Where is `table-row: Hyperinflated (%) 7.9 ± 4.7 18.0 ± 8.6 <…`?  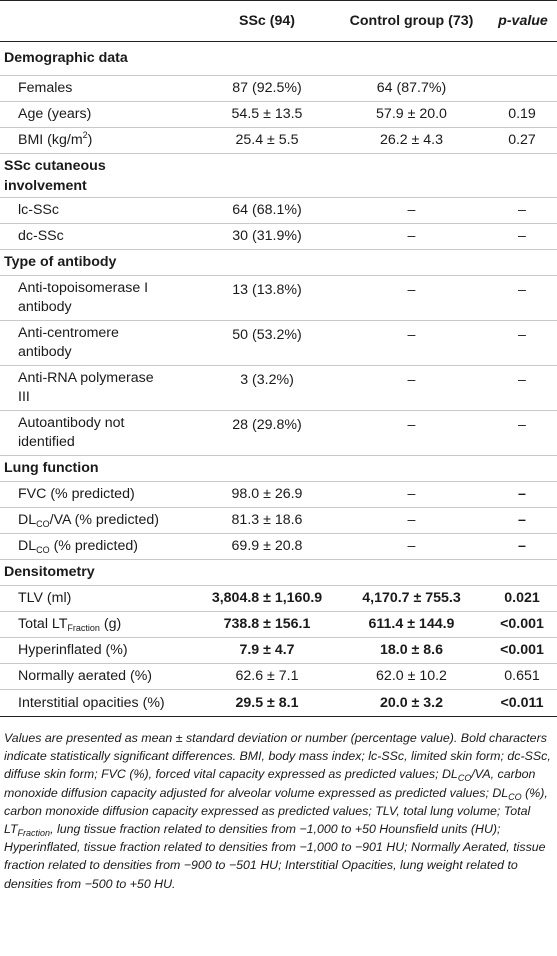 table-row: Hyperinflated (%) 7.9 ± 4.7 18.0 ± 8.6 <… is located at coordinates (278, 651).